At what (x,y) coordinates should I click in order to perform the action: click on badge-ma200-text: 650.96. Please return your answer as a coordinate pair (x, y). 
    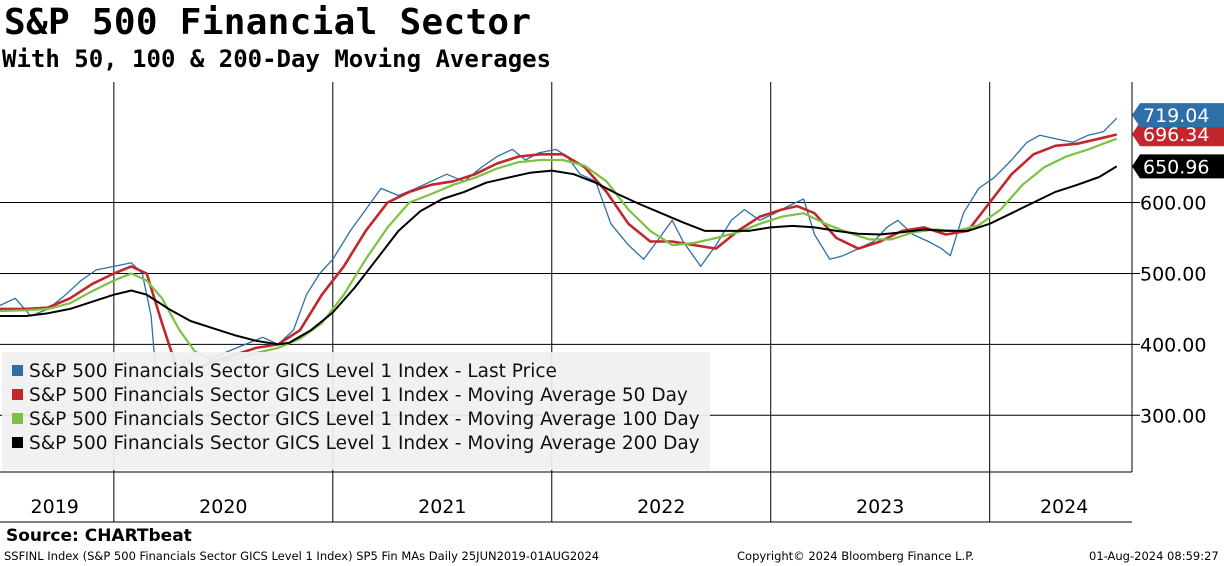
    Looking at the image, I should click on (1176, 167).